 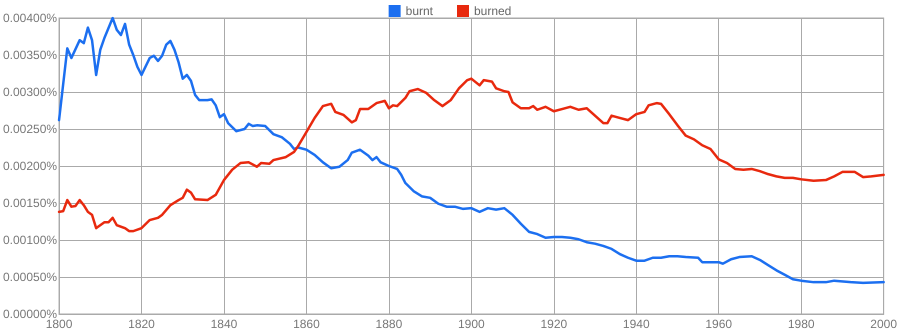 What do you see at coordinates (30, 277) in the screenshot?
I see `y-tick-label: 0.00050%` at bounding box center [30, 277].